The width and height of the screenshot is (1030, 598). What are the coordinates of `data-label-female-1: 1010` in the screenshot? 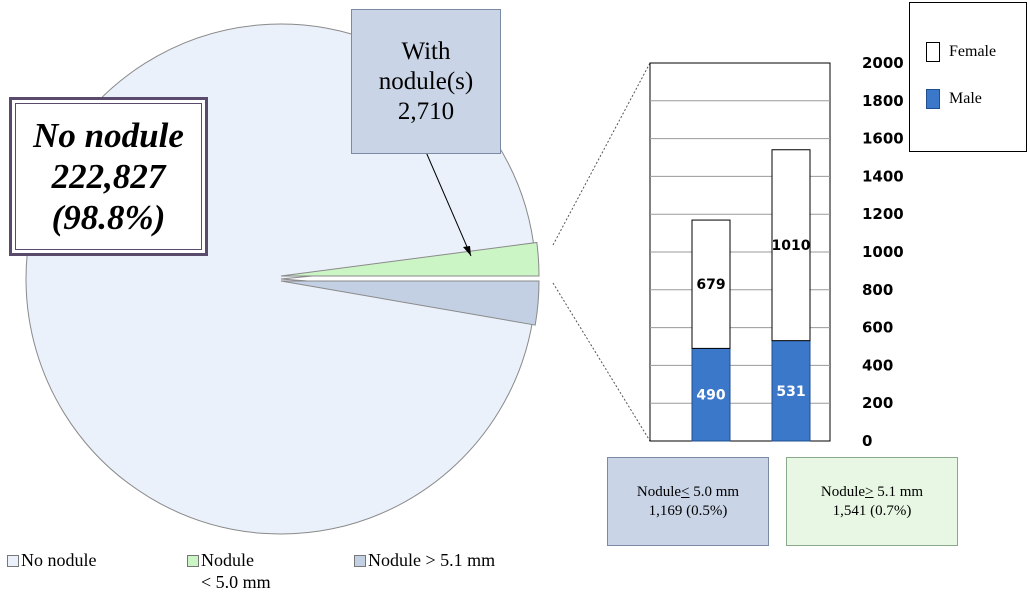 It's located at (791, 246).